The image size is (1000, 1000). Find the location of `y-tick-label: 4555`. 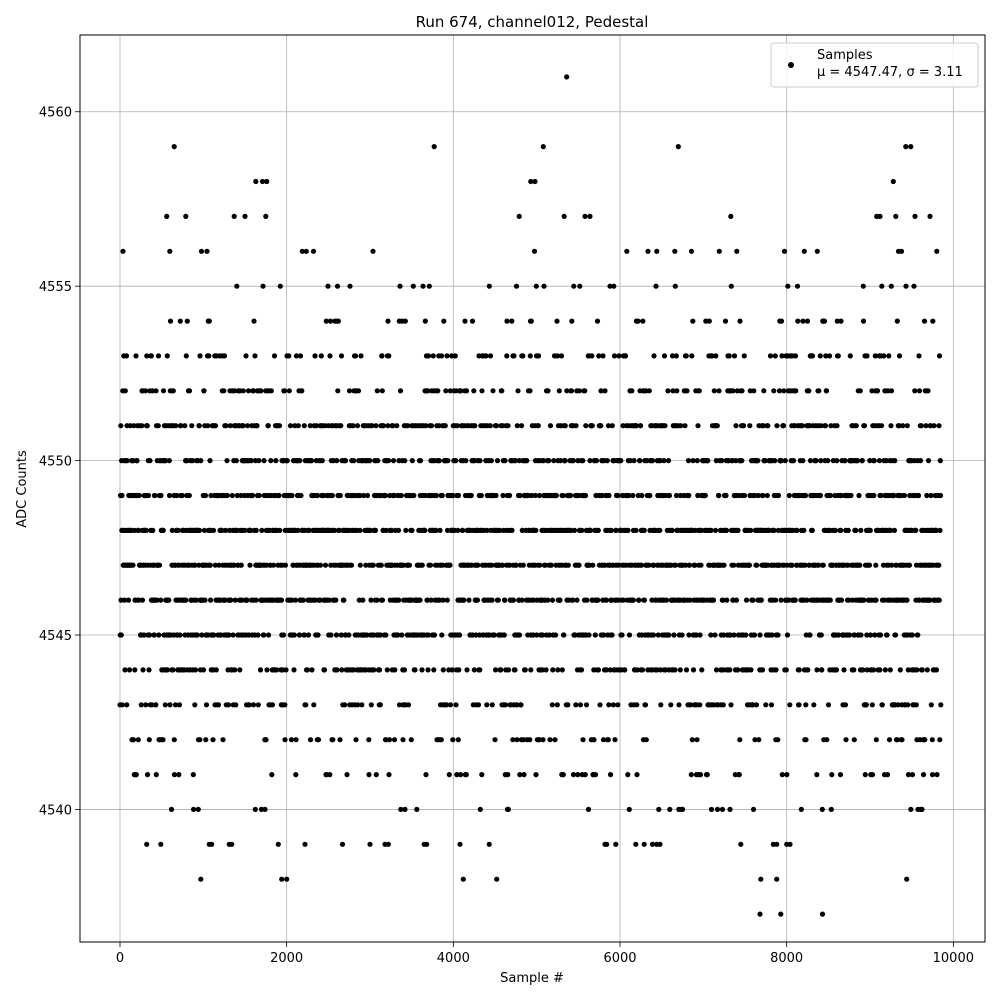

y-tick-label: 4555 is located at coordinates (55, 287).